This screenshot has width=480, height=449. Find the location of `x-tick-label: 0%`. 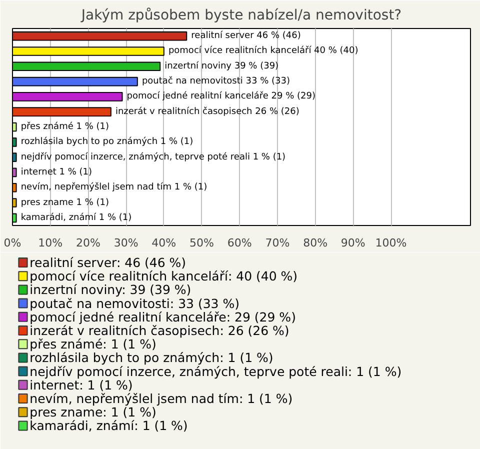

x-tick-label: 0% is located at coordinates (13, 243).